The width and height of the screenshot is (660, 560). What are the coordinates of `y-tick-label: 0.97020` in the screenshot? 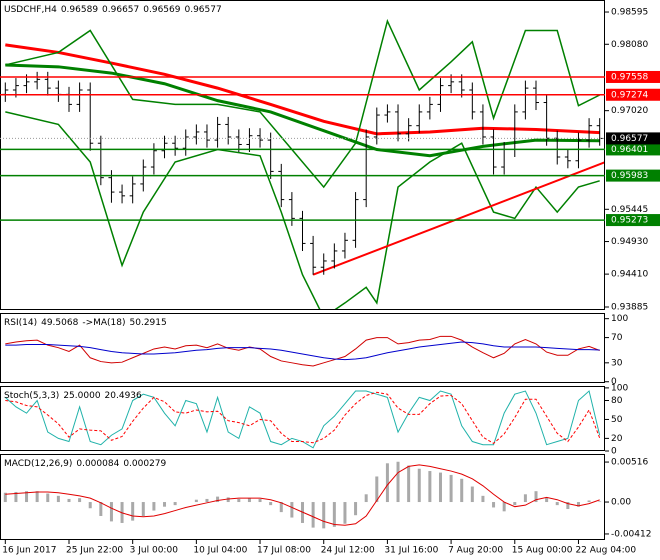 It's located at (629, 111).